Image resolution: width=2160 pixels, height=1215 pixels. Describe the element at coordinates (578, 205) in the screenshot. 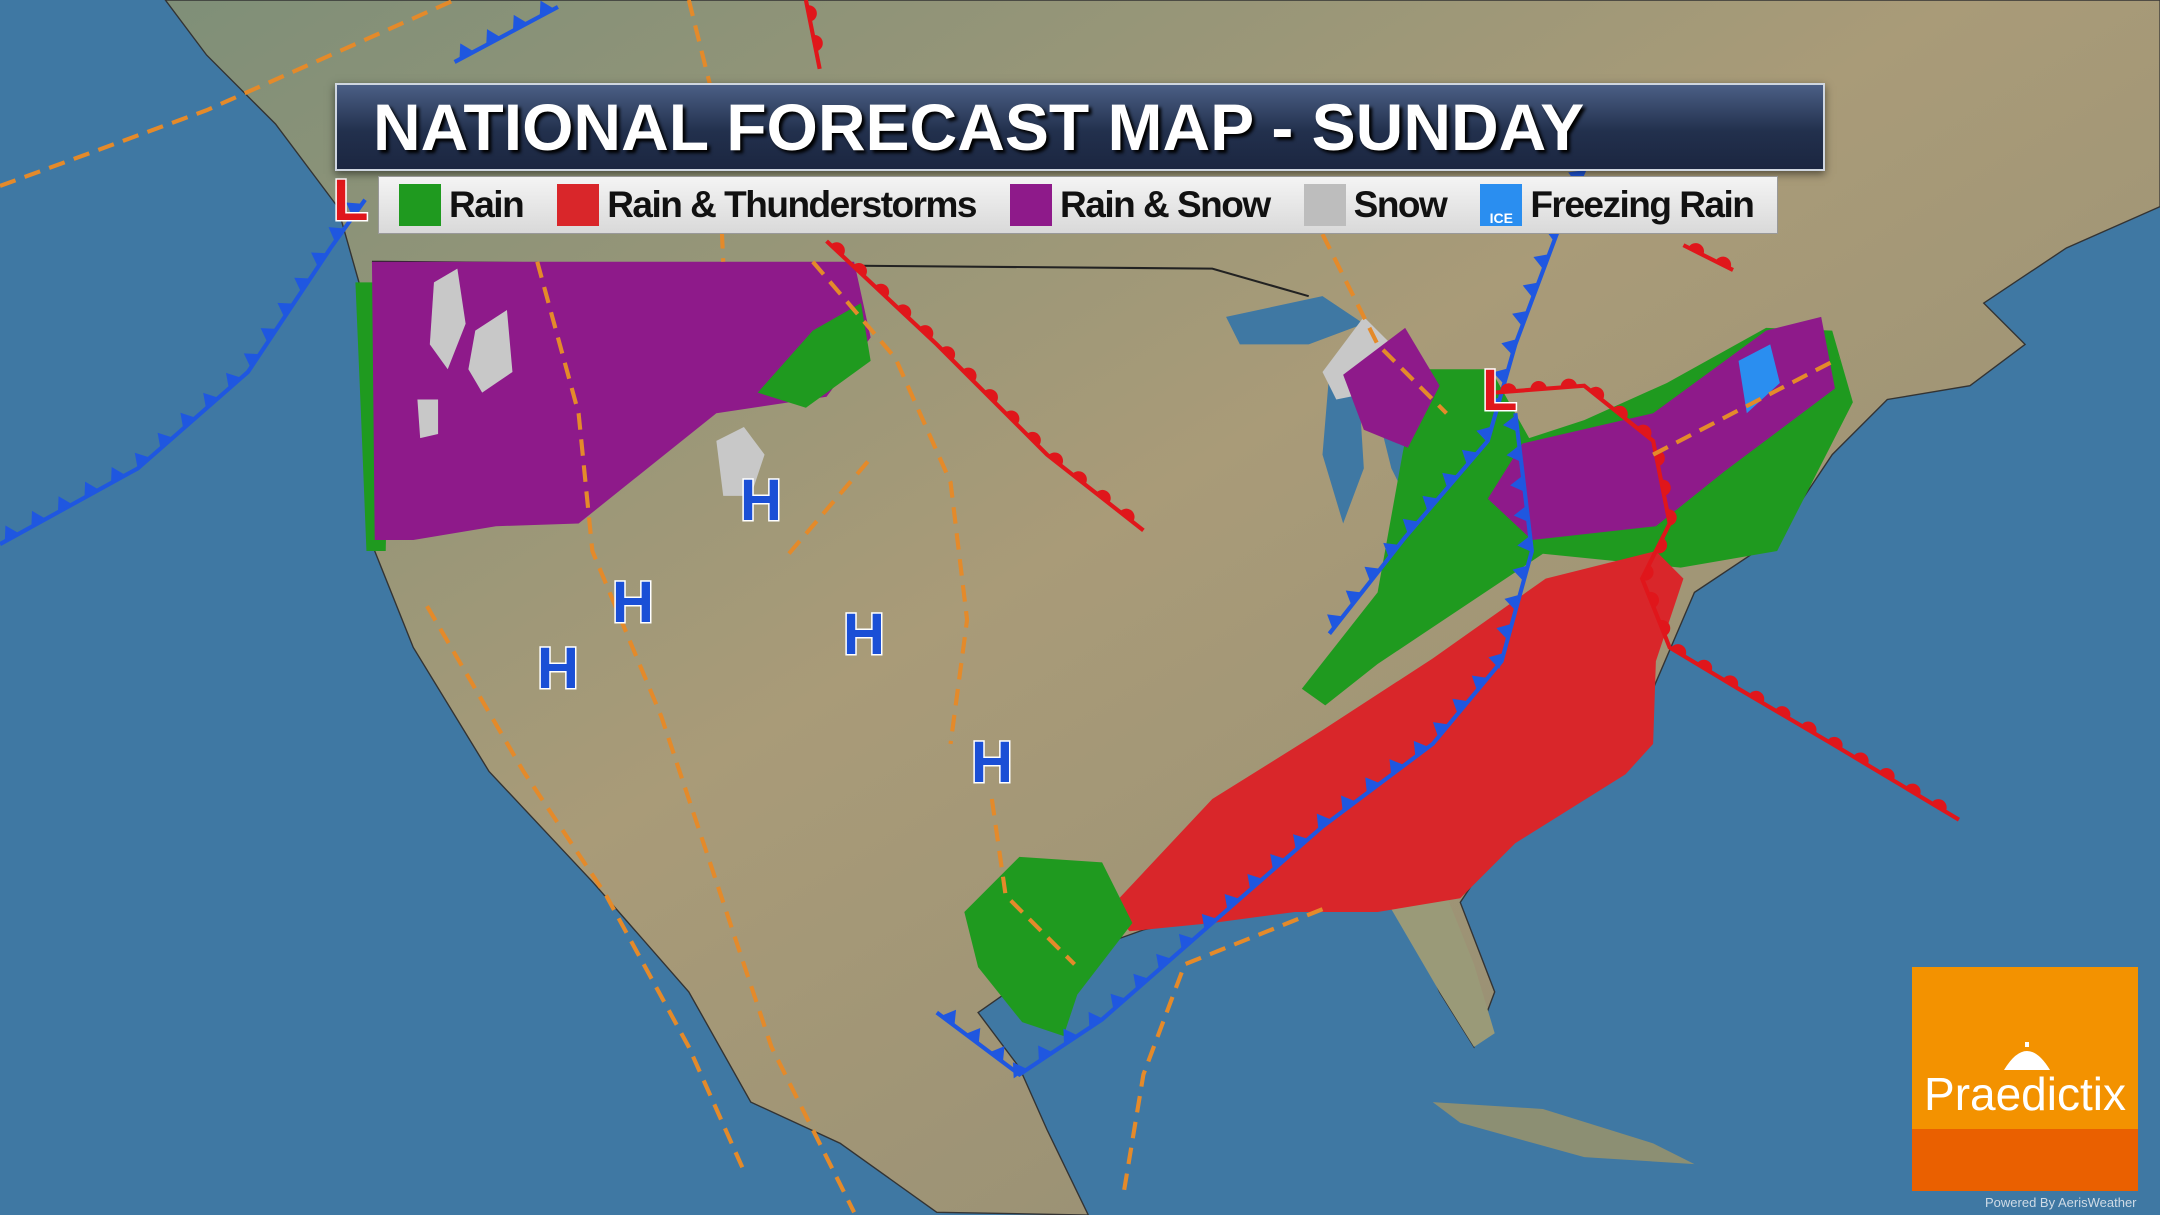

I see `lightning-icon` at that location.